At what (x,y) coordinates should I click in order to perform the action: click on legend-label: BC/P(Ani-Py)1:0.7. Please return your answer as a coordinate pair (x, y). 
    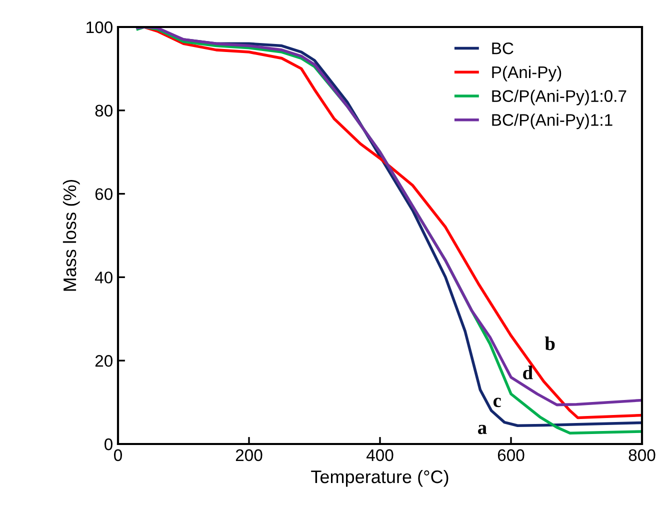
    Looking at the image, I should click on (559, 98).